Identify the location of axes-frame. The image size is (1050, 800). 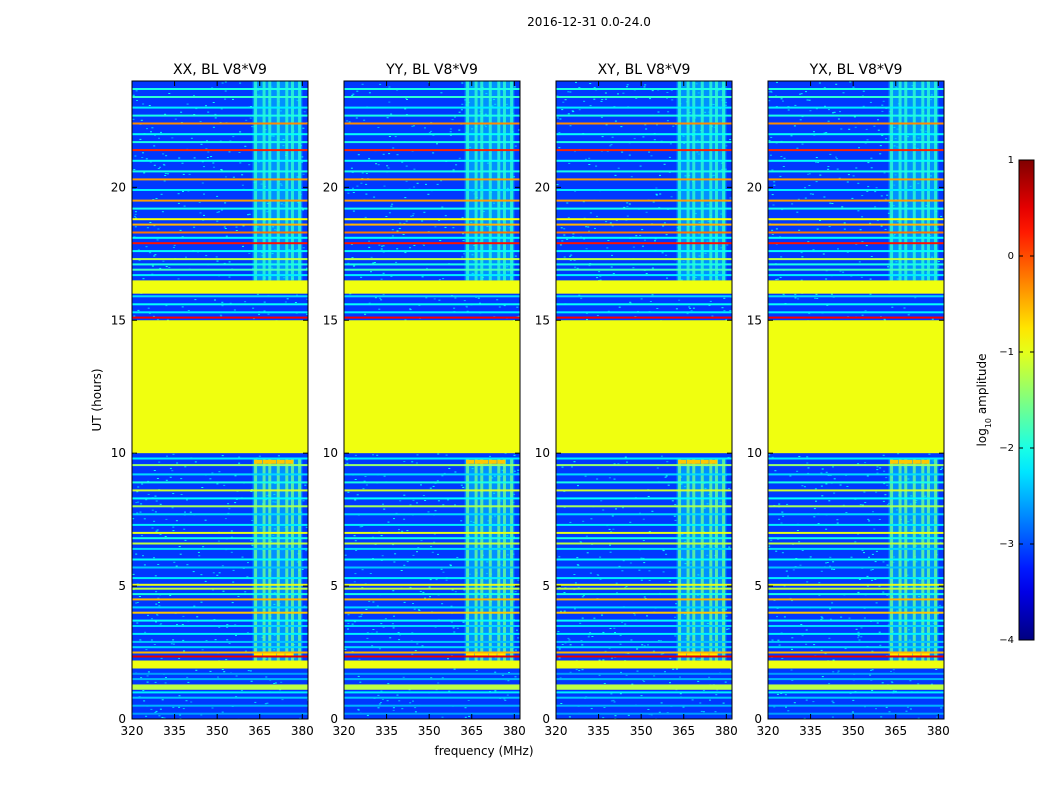
(644, 400).